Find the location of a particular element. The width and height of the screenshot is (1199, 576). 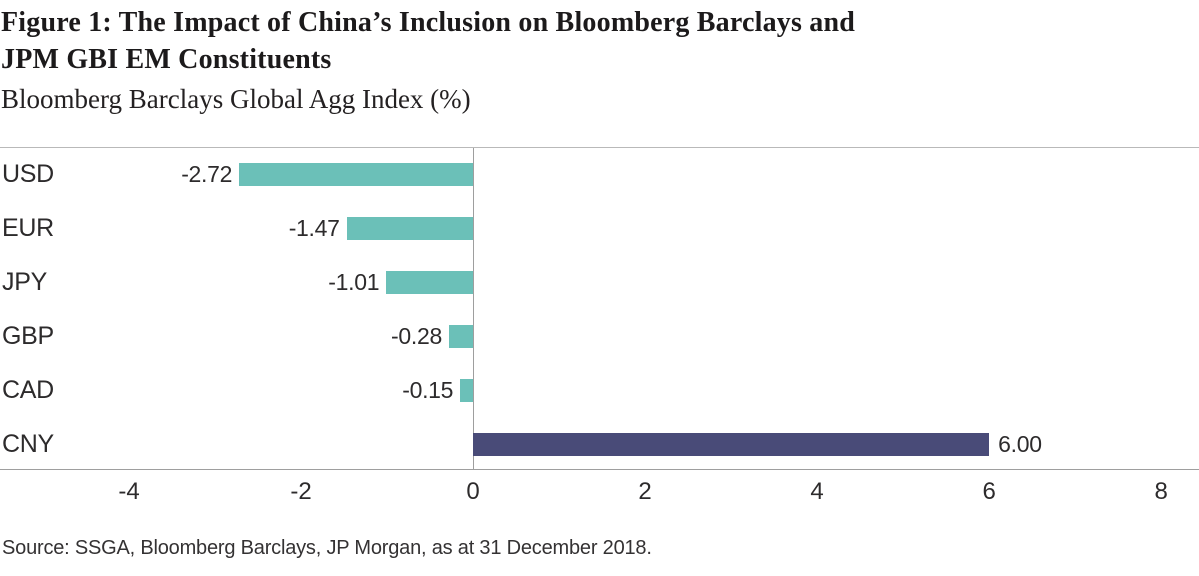

category-label-eur: EUR is located at coordinates (28, 228).